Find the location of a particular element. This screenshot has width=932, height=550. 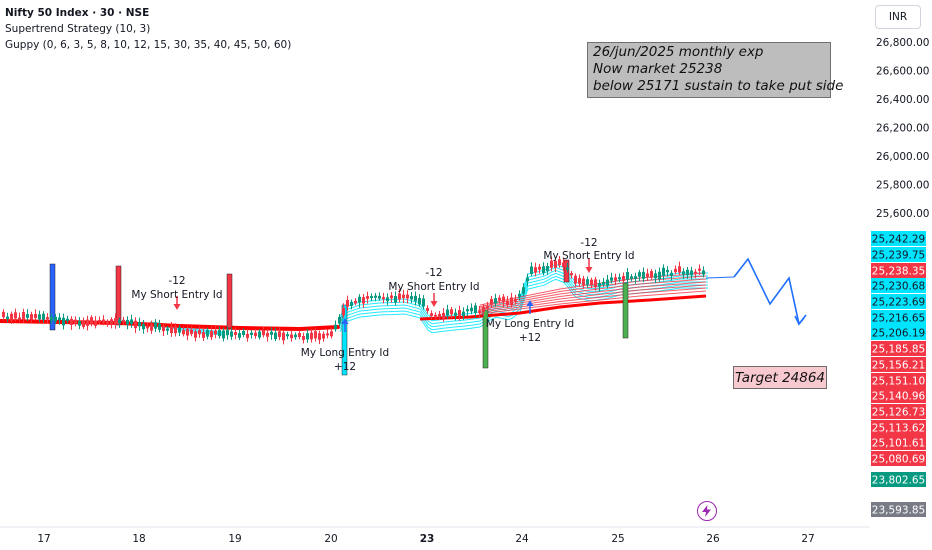

guppy-slow-line is located at coordinates (593, 300).